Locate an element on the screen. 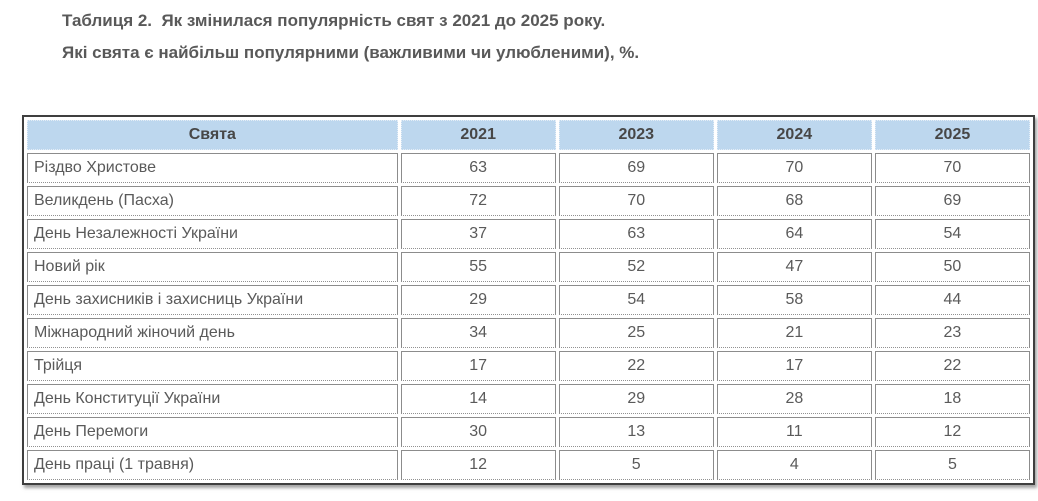 This screenshot has width=1038, height=501. value-cell: 25 is located at coordinates (636, 333).